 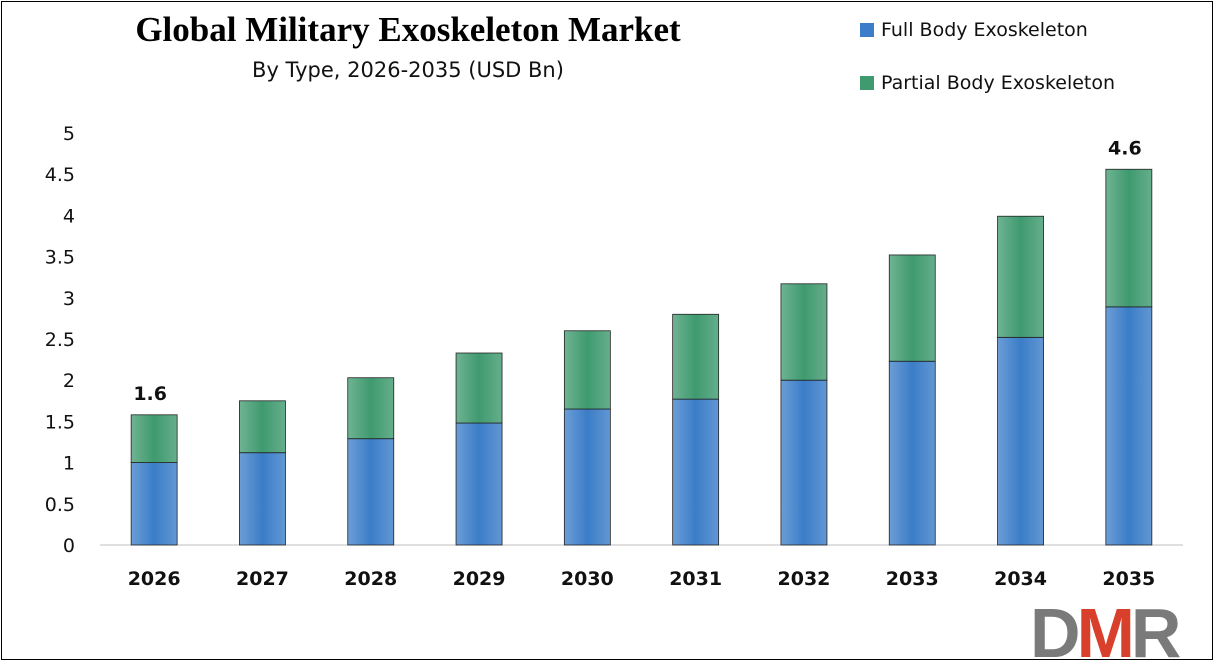 What do you see at coordinates (371, 492) in the screenshot?
I see `bar-full-body-2028` at bounding box center [371, 492].